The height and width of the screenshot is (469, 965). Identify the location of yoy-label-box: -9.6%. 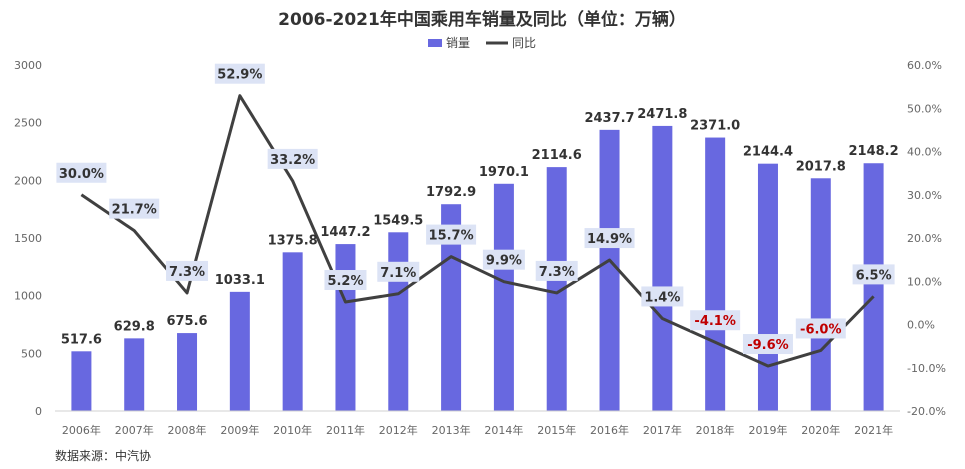
(767, 344).